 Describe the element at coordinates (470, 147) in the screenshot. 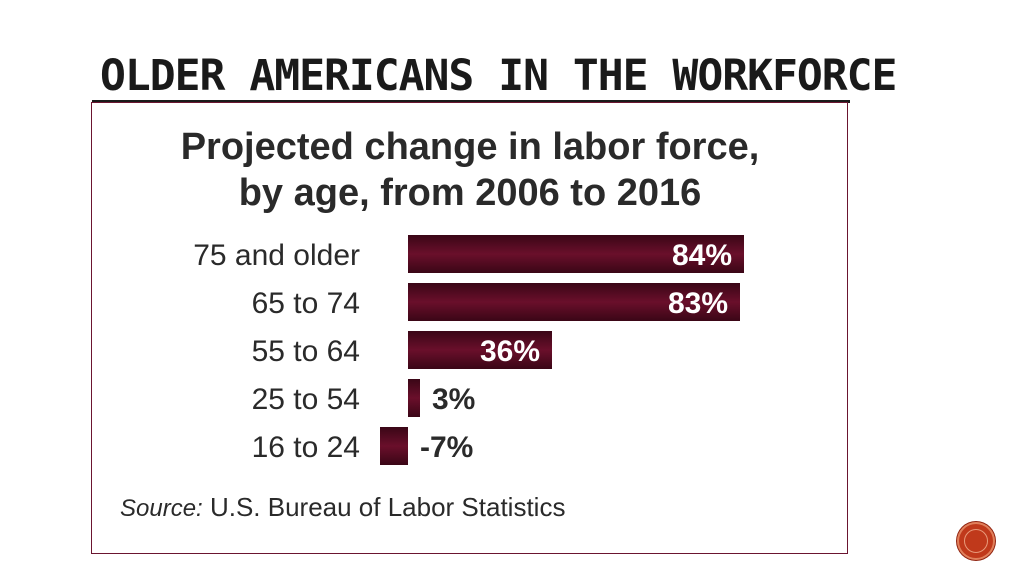

I see `chart-title-line-1: Projected change in labor force,` at that location.